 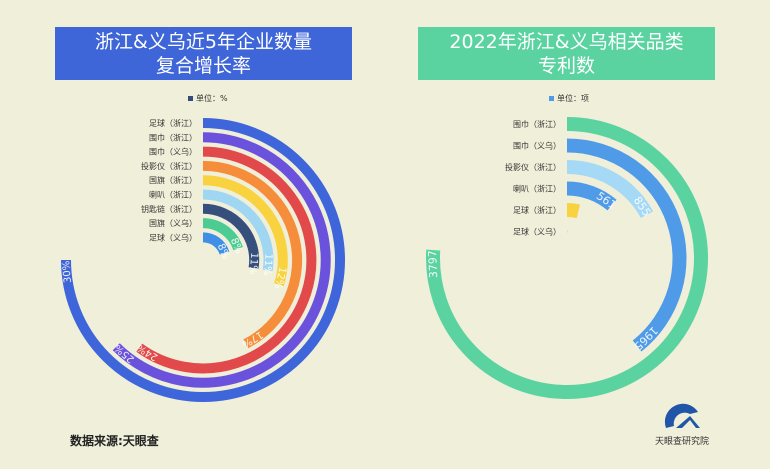 I want to click on right-unit-legend: 单位：项, so click(x=569, y=98).